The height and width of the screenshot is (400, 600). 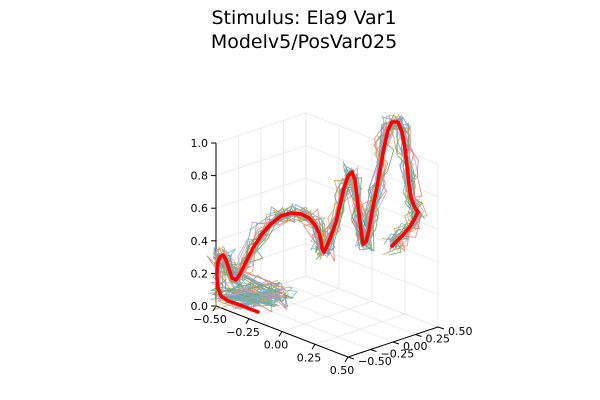 What do you see at coordinates (303, 18) in the screenshot?
I see `chart-title-line1: Stimulus: Ela9 Var1` at bounding box center [303, 18].